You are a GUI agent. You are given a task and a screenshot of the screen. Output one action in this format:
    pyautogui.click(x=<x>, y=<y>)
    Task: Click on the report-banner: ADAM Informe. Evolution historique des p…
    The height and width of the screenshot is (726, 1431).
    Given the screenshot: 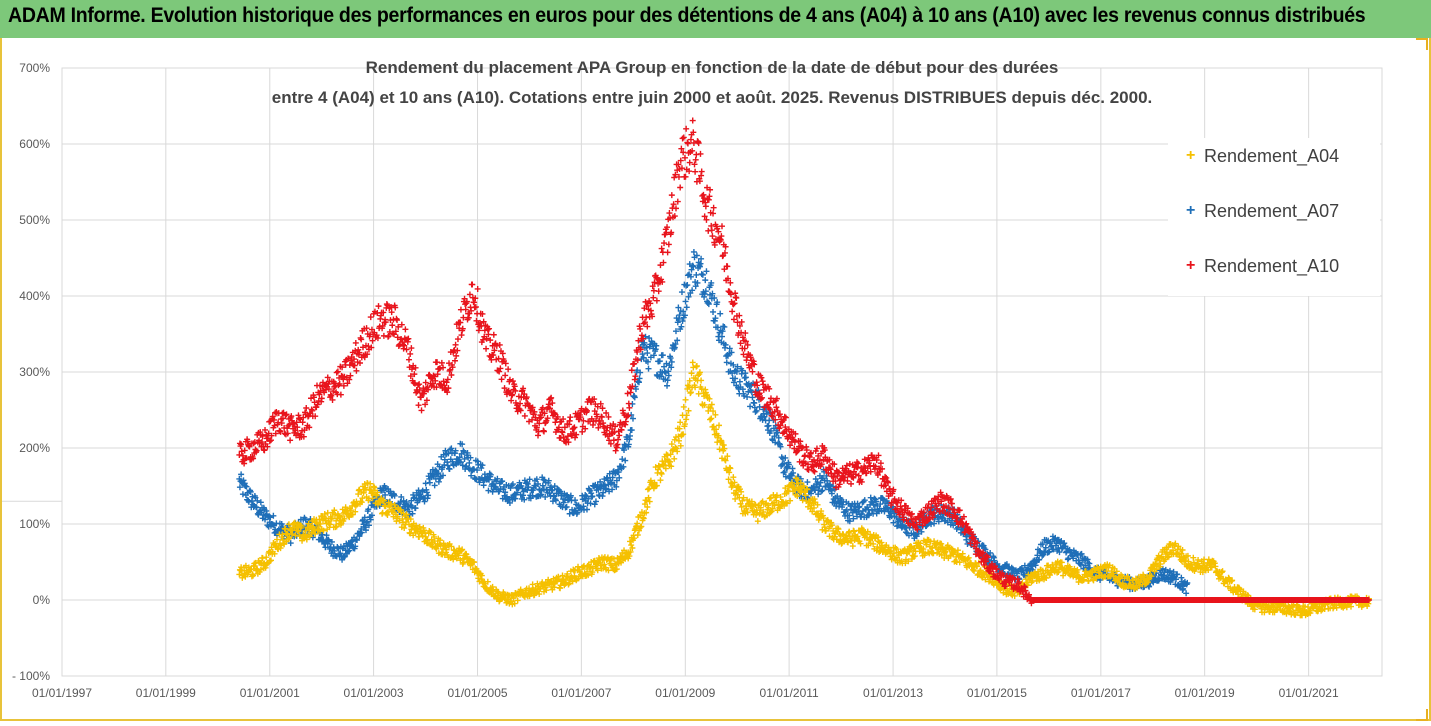 What is the action you would take?
    pyautogui.click(x=715, y=19)
    